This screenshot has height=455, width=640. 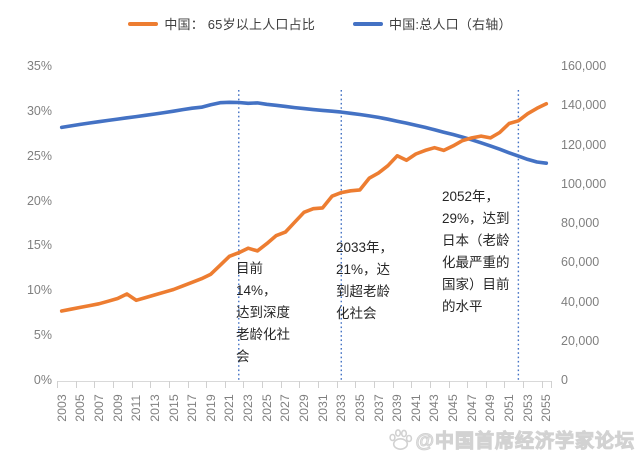 What do you see at coordinates (378, 408) in the screenshot?
I see `x-axis-tick-2037: 2037` at bounding box center [378, 408].